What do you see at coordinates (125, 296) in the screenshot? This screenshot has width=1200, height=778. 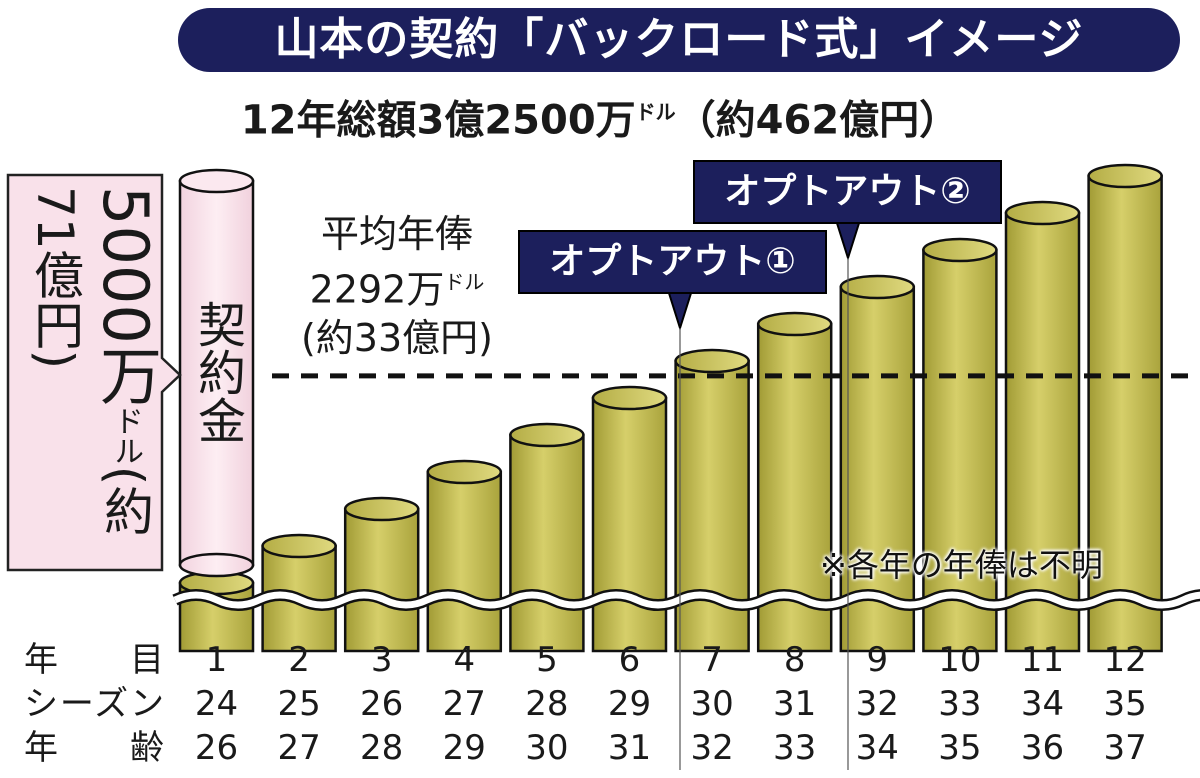 I see `signing-bonus-amount: 5000万` at bounding box center [125, 296].